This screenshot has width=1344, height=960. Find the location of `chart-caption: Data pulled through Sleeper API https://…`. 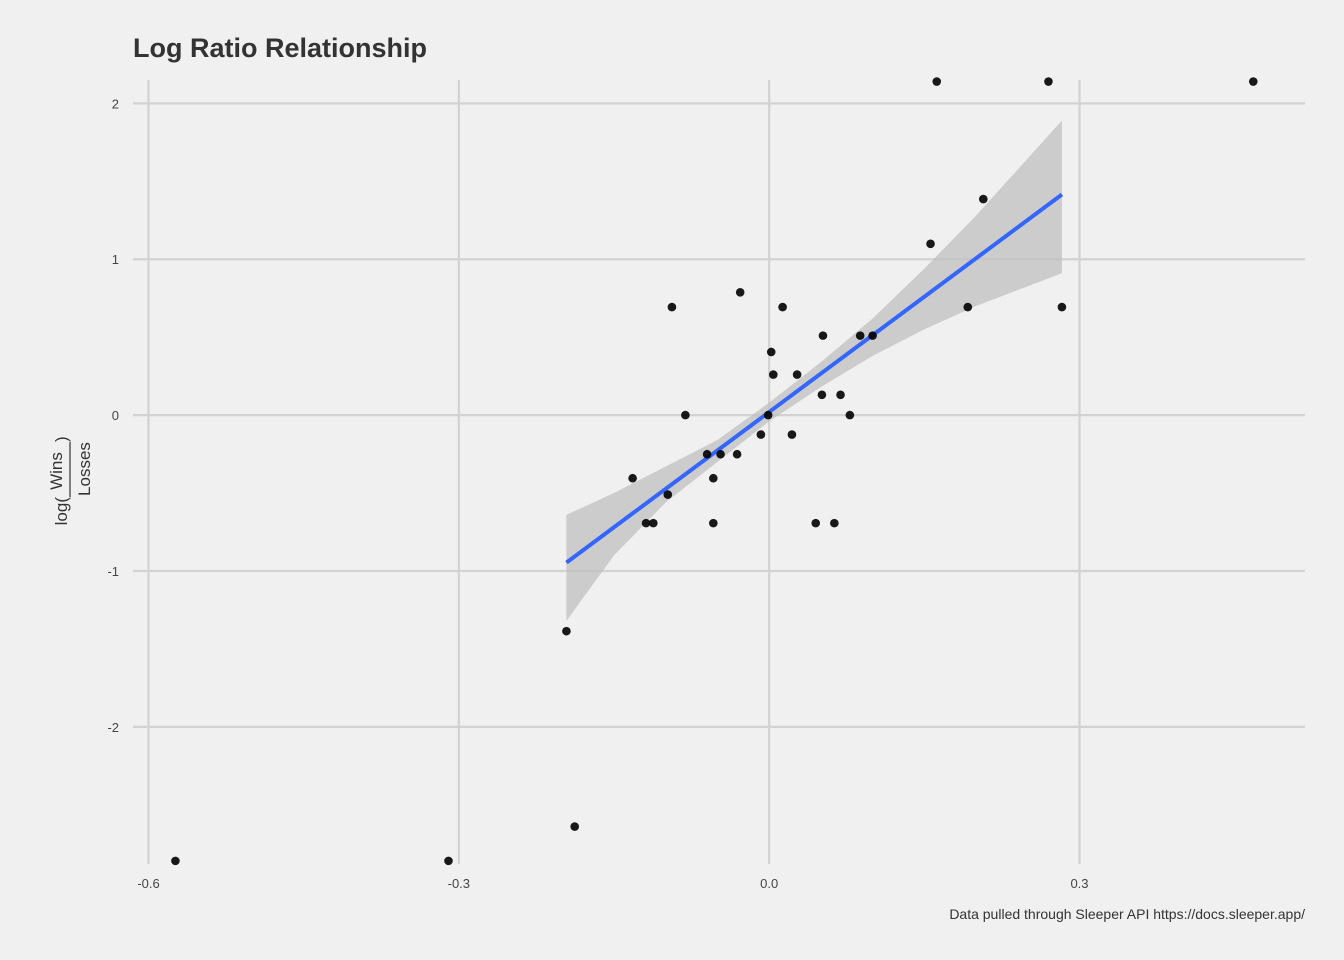

chart-caption: Data pulled through Sleeper API https://… is located at coordinates (1127, 914).